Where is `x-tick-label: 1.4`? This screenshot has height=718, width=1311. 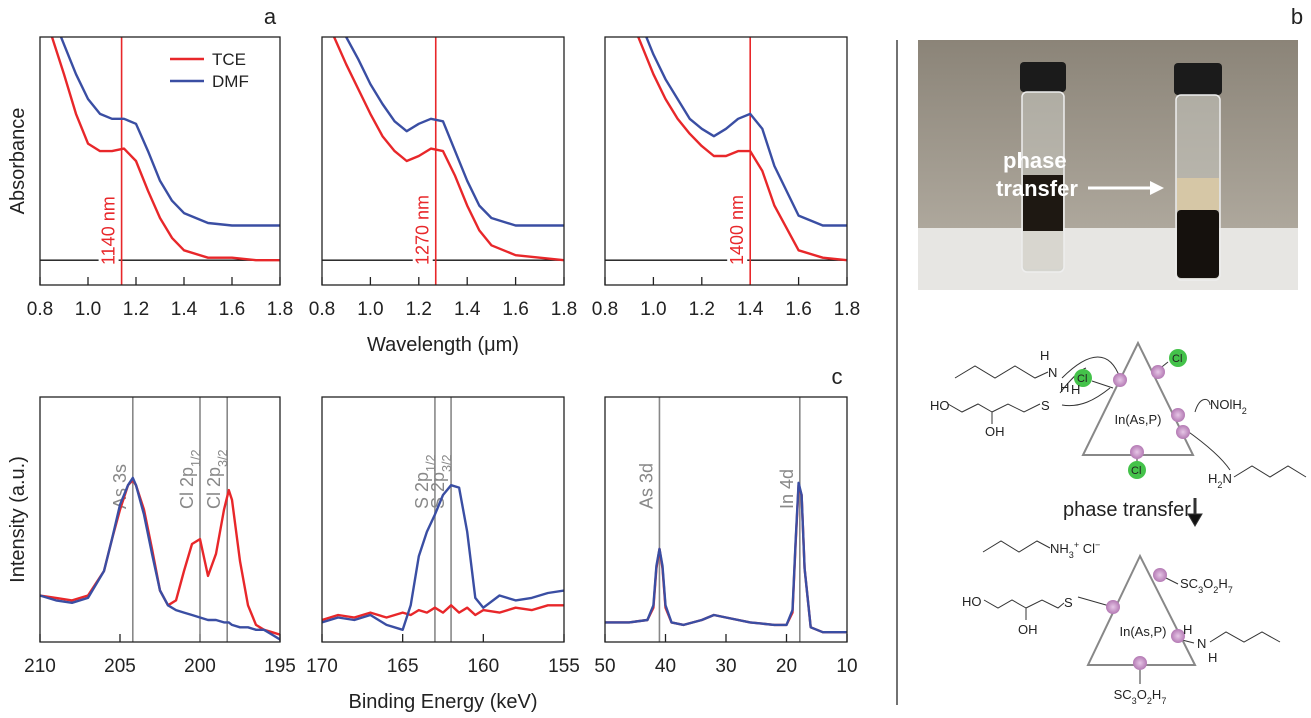
x-tick-label: 1.4 is located at coordinates (467, 309).